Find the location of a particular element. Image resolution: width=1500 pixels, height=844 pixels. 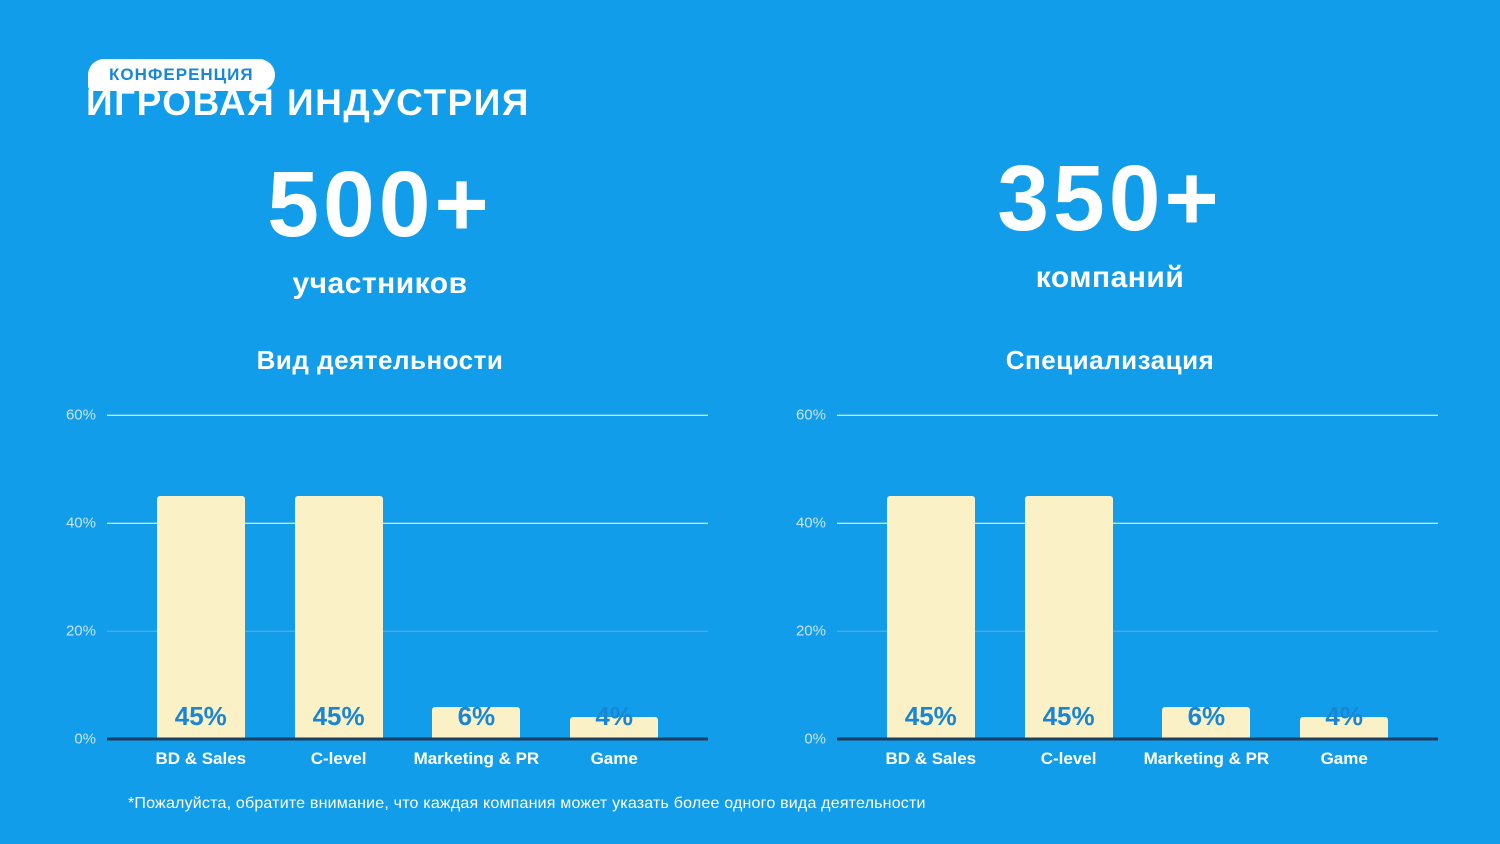

participants-label: участников is located at coordinates (380, 283).